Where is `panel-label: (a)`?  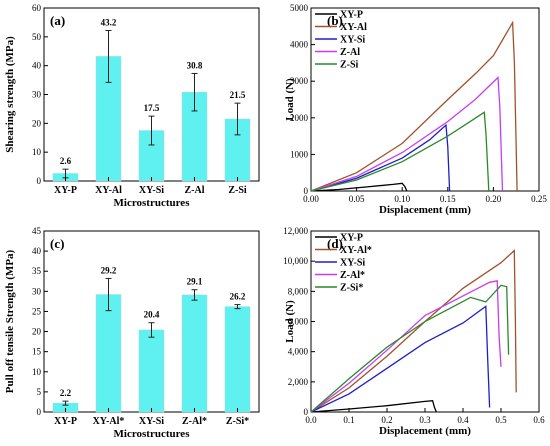 panel-label: (a) is located at coordinates (57, 20).